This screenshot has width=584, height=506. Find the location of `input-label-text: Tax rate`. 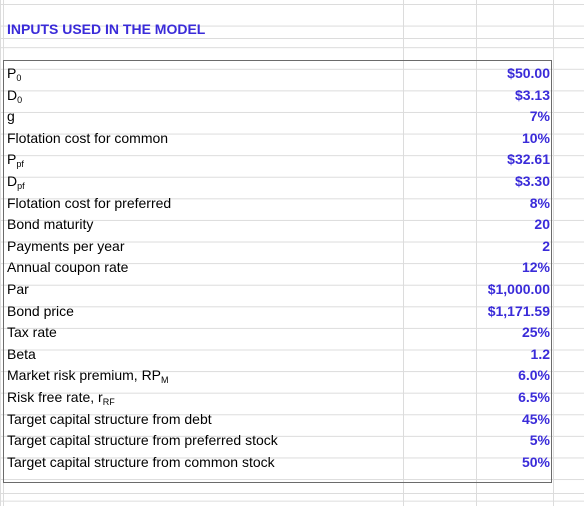

input-label-text: Tax rate is located at coordinates (32, 332).